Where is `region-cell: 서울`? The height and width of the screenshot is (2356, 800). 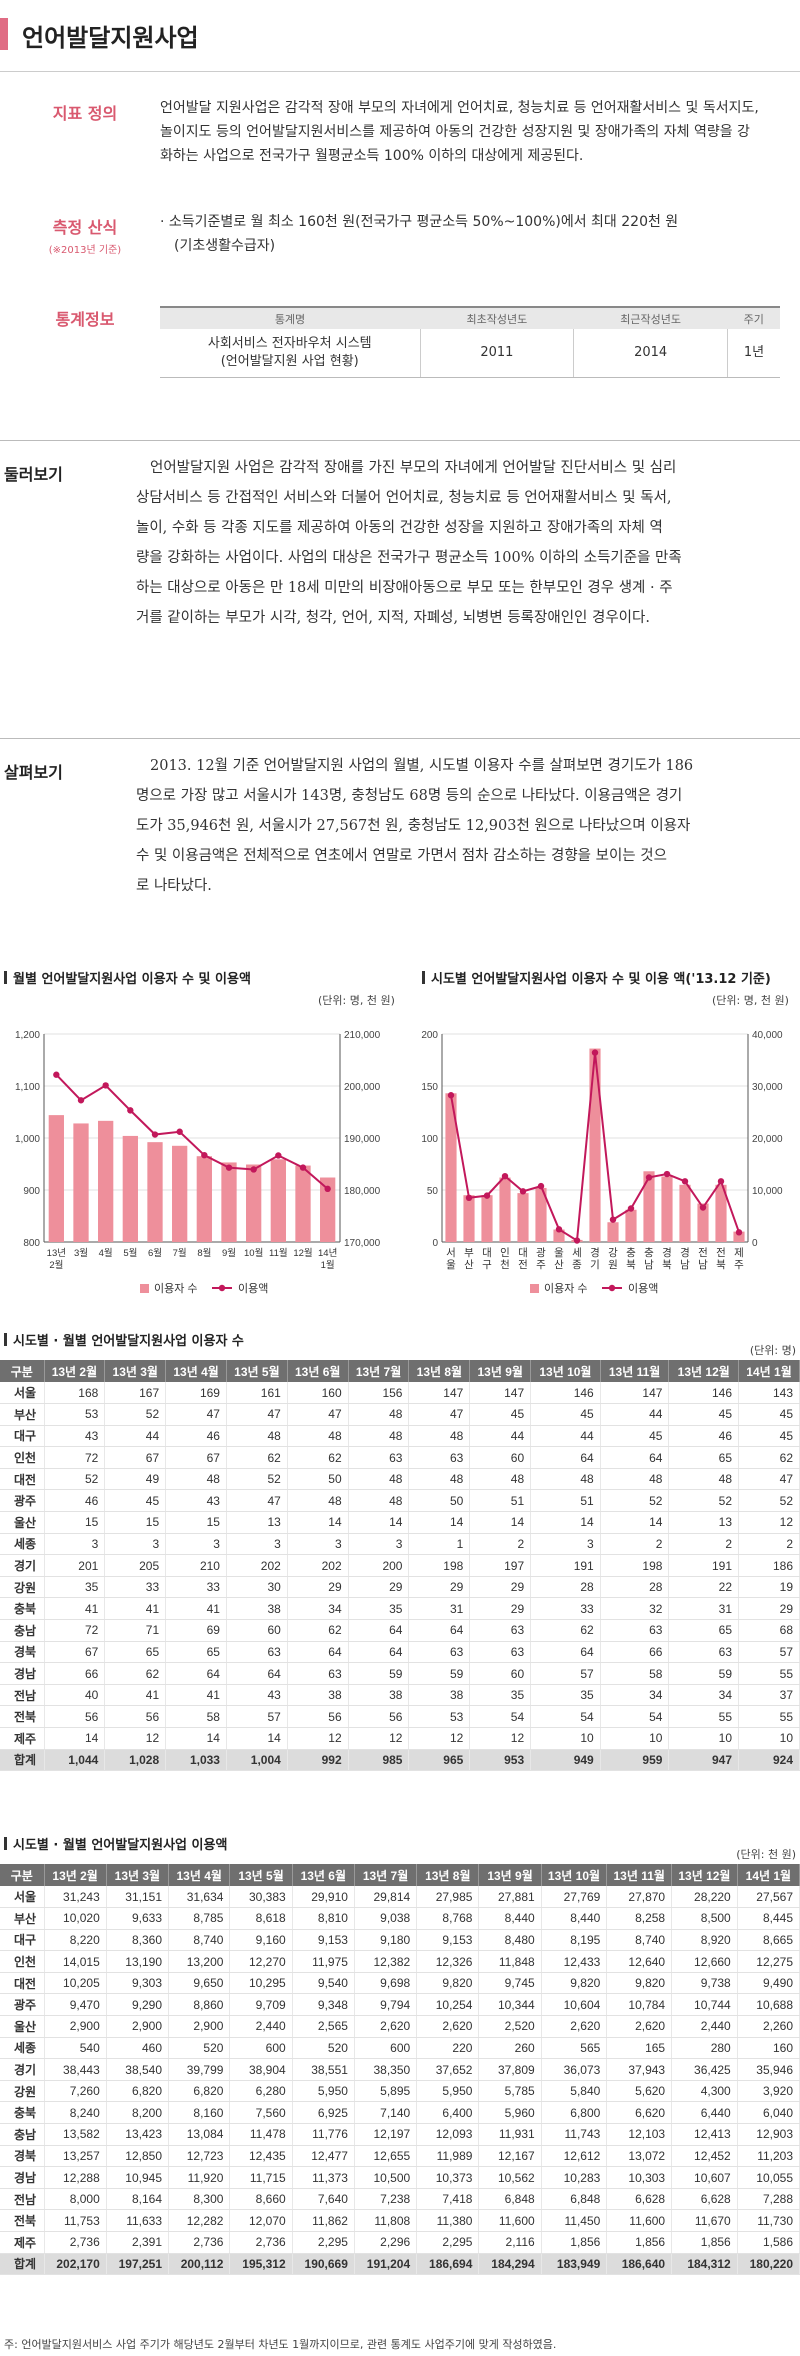 region-cell: 서울 is located at coordinates (22, 1393).